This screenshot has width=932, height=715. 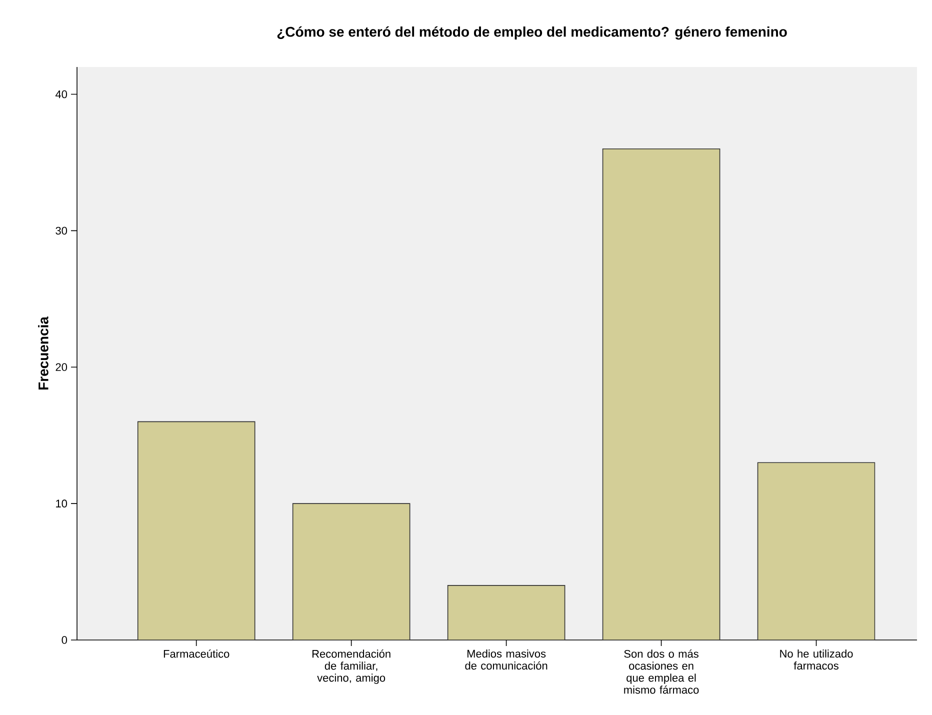 I want to click on x-tick-label: Farmaceútico, so click(x=197, y=654).